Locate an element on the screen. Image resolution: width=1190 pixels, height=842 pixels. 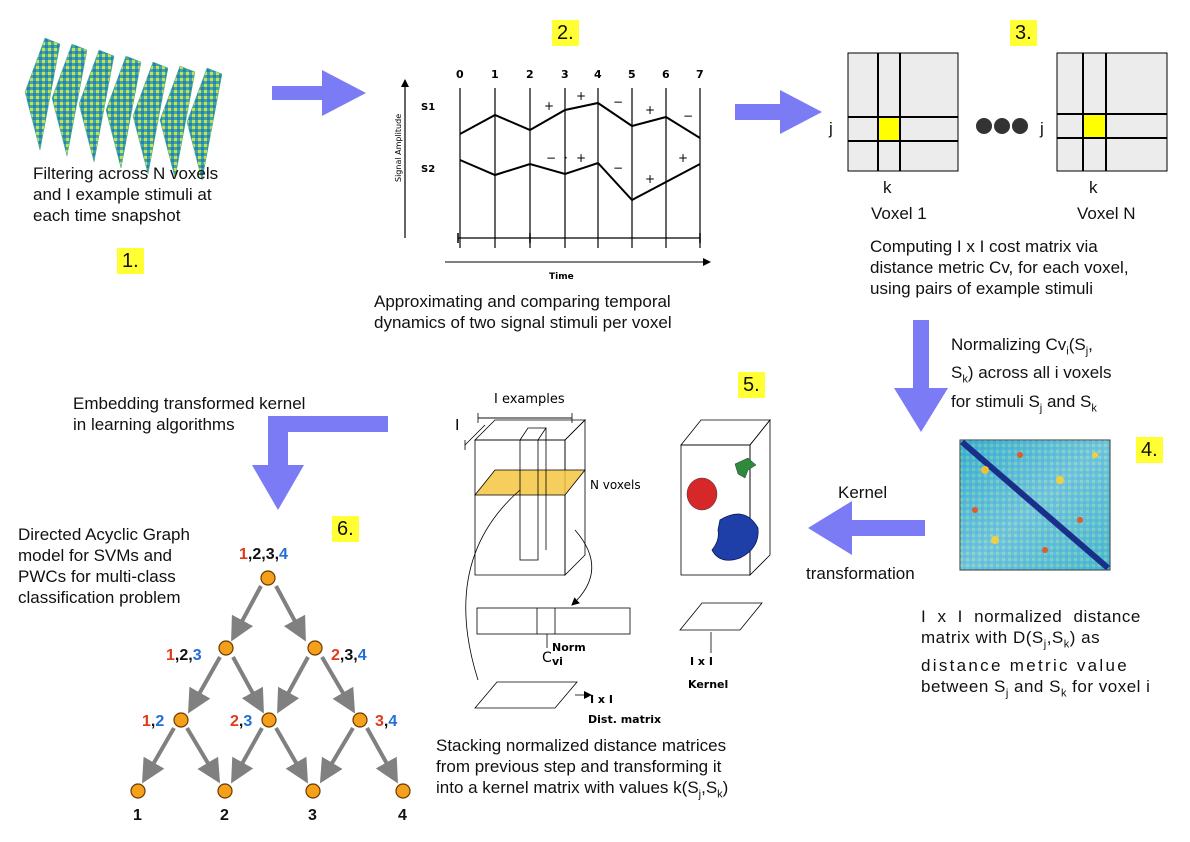
distance-heatmap is located at coordinates (1035, 505).